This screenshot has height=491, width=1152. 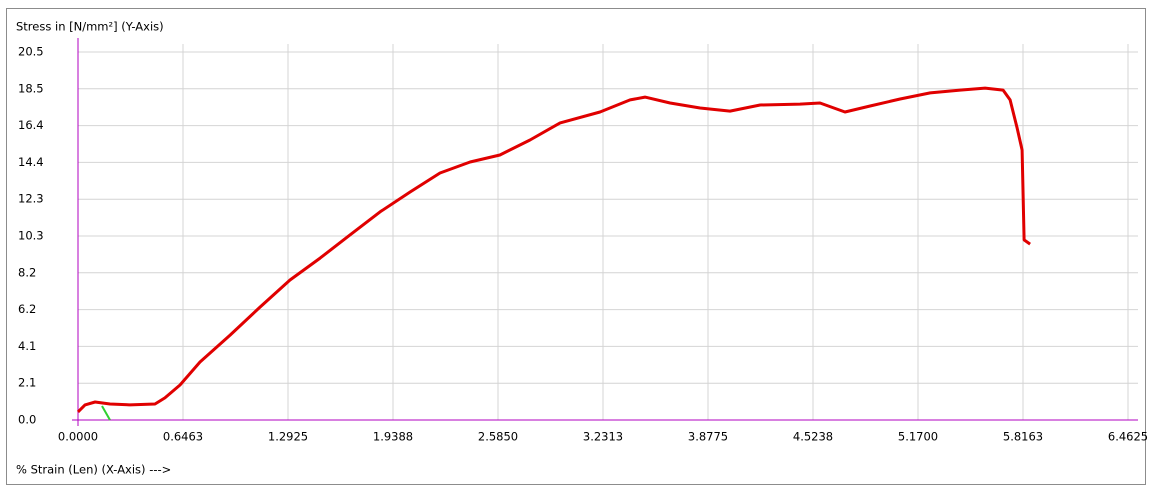 I want to click on y-tick-label: 18.5, so click(x=31, y=88).